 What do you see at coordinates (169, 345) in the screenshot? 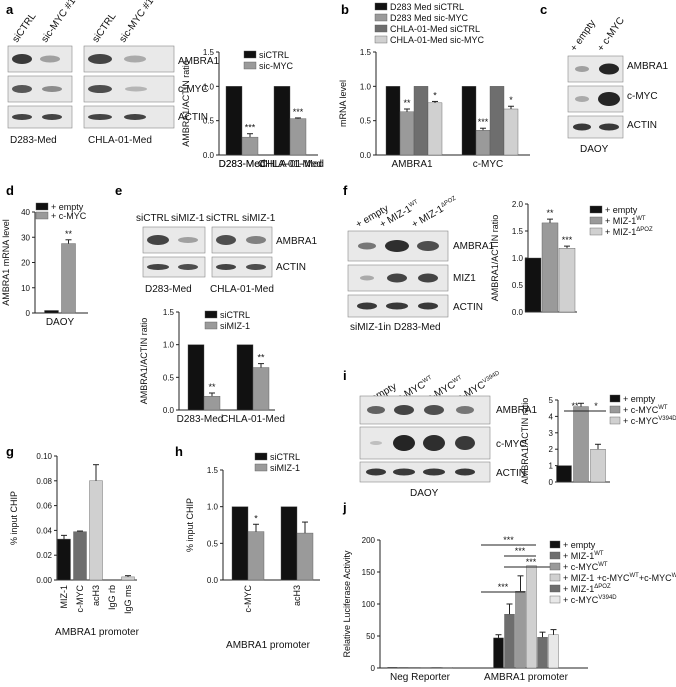
I see `y-tick-label: 1.0` at bounding box center [169, 345].